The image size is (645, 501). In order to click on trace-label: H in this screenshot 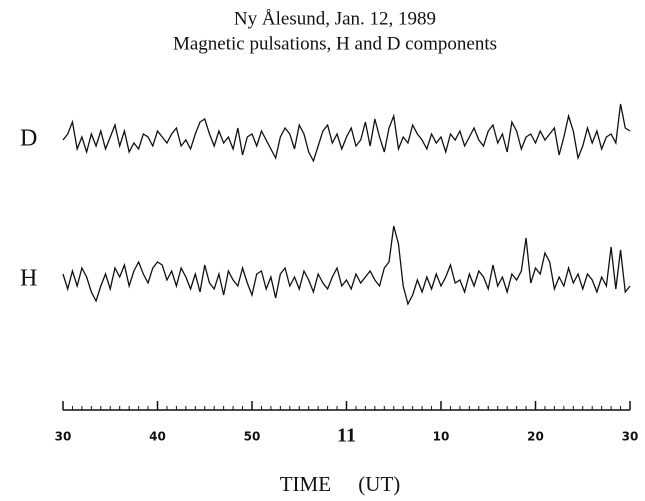, I will do `click(28, 279)`.